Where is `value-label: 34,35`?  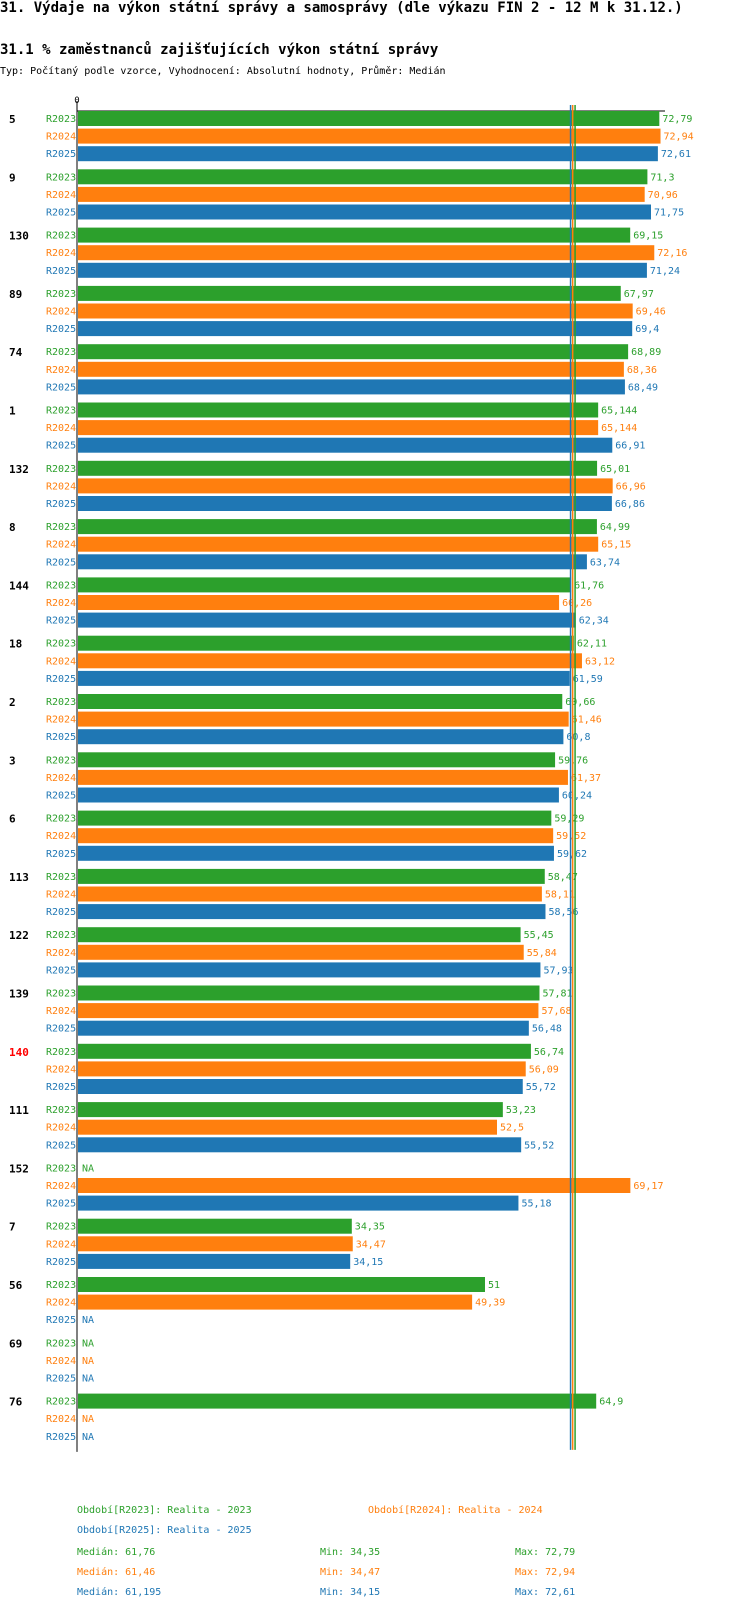 value-label: 34,35 is located at coordinates (370, 1227).